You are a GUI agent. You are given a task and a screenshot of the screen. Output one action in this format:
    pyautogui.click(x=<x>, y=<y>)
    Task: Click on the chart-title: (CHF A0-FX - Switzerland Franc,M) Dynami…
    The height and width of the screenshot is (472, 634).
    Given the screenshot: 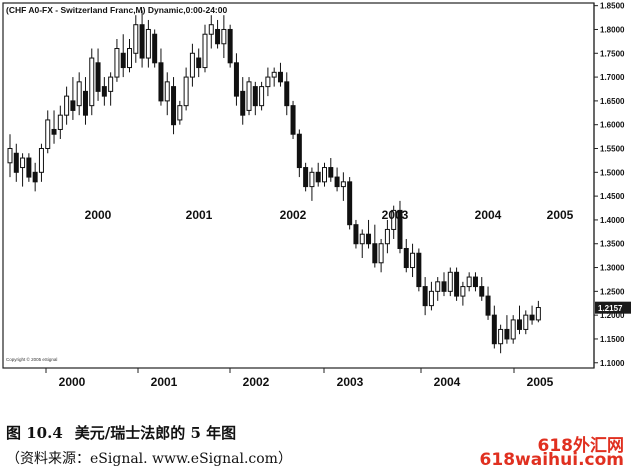 What is the action you would take?
    pyautogui.click(x=116, y=10)
    